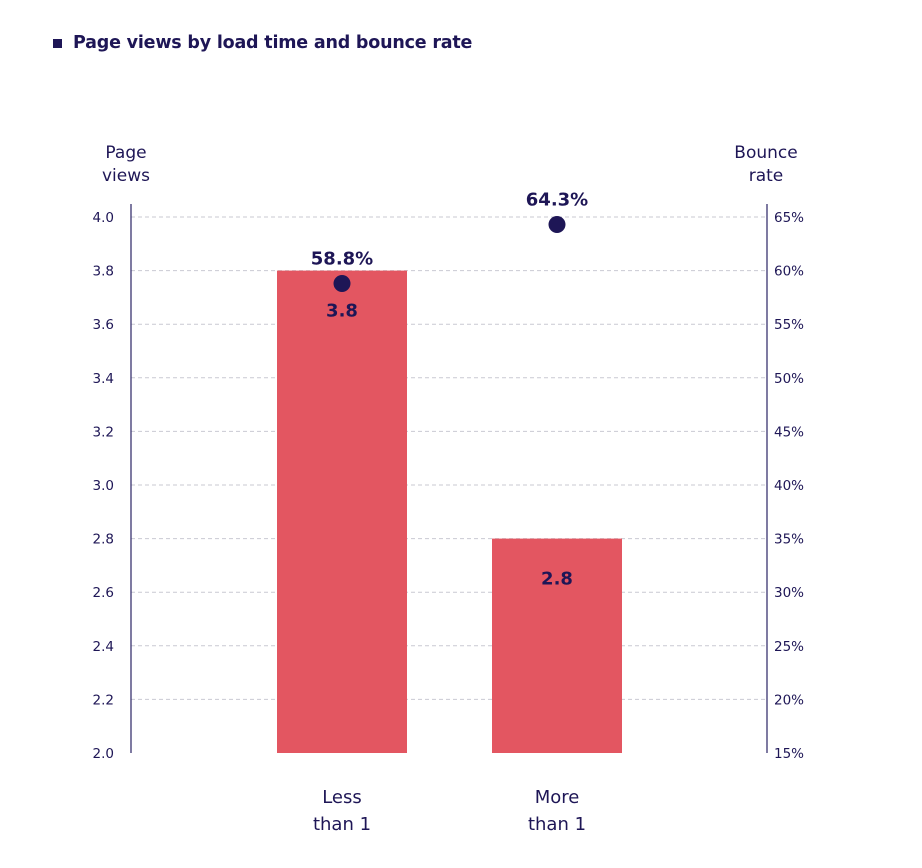 Image resolution: width=922 pixels, height=868 pixels. Describe the element at coordinates (103, 325) in the screenshot. I see `left-tick-label: 3.6` at that location.